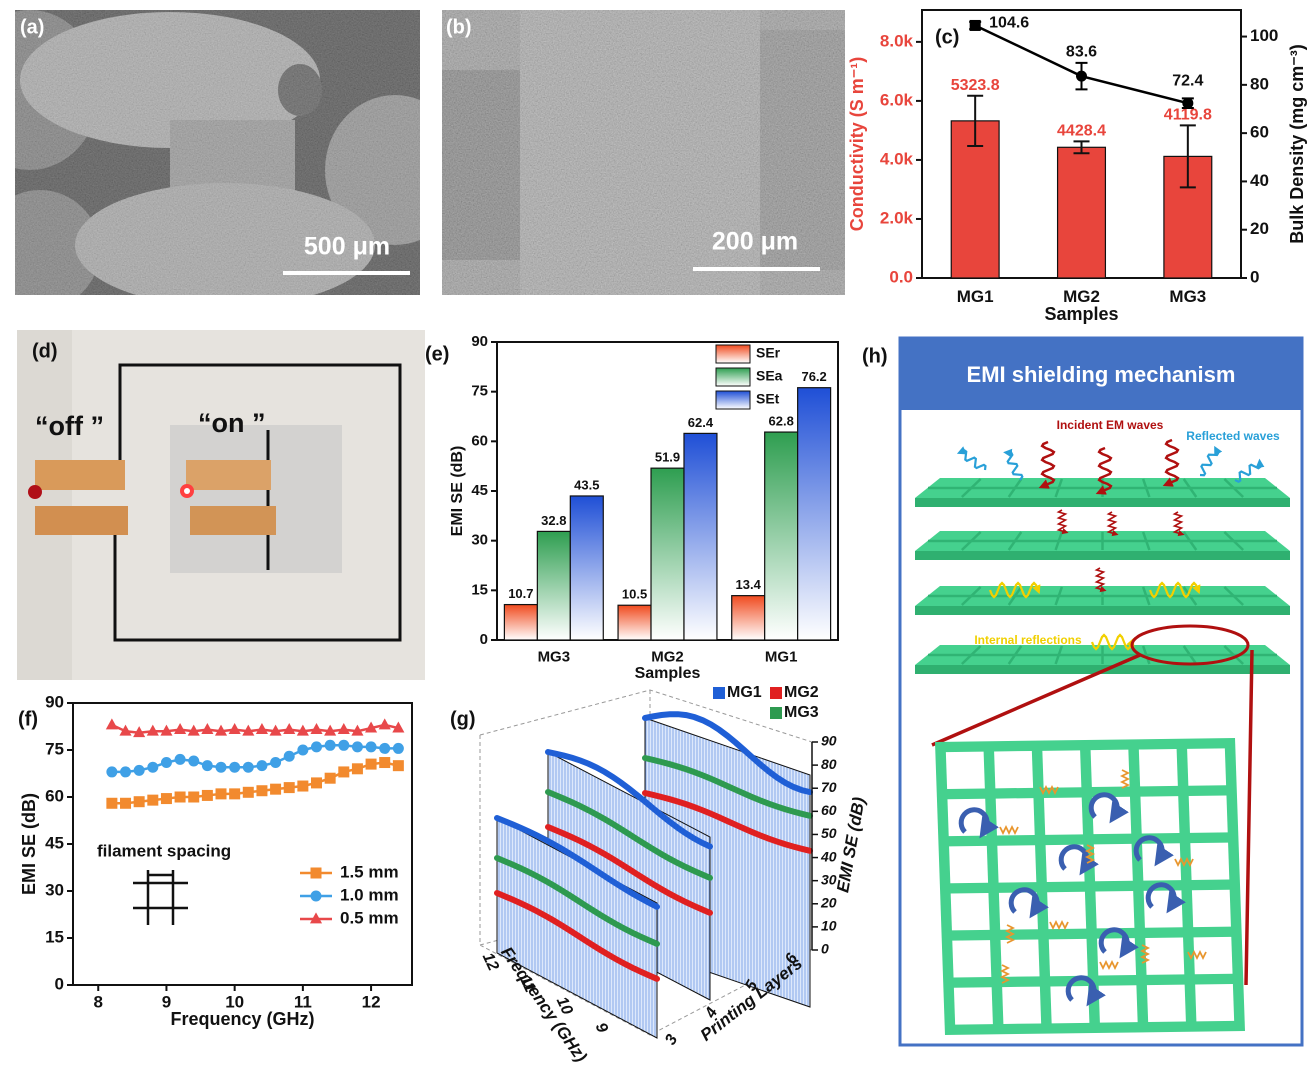  Describe the element at coordinates (947, 37) in the screenshot. I see `panel-label: (c)` at that location.